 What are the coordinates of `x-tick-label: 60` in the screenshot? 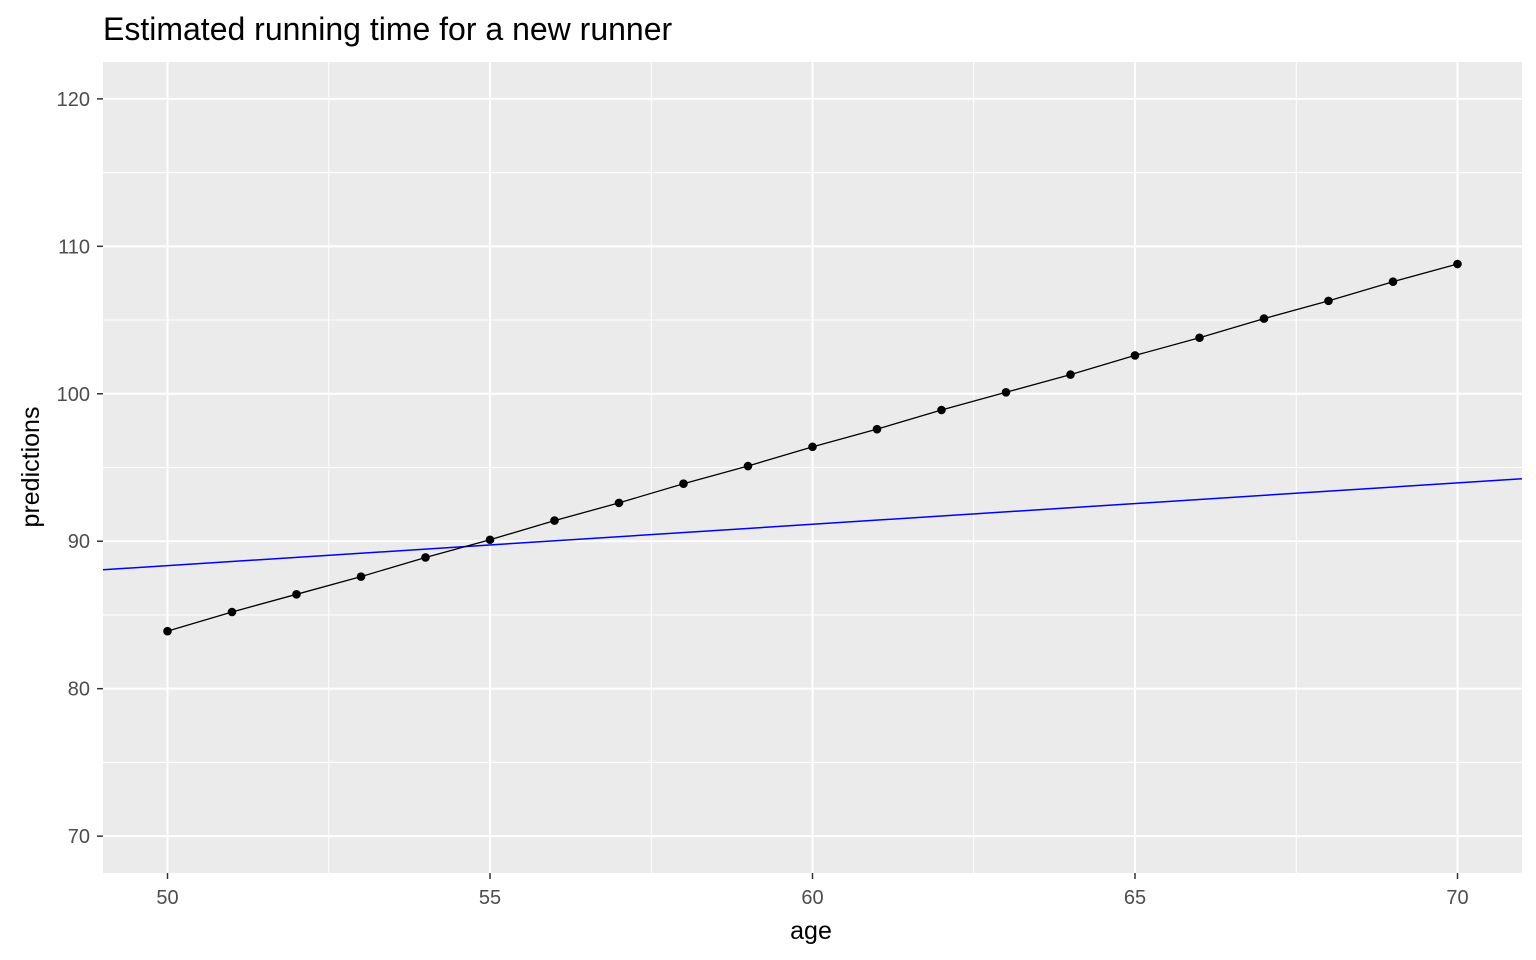 It's located at (812, 898).